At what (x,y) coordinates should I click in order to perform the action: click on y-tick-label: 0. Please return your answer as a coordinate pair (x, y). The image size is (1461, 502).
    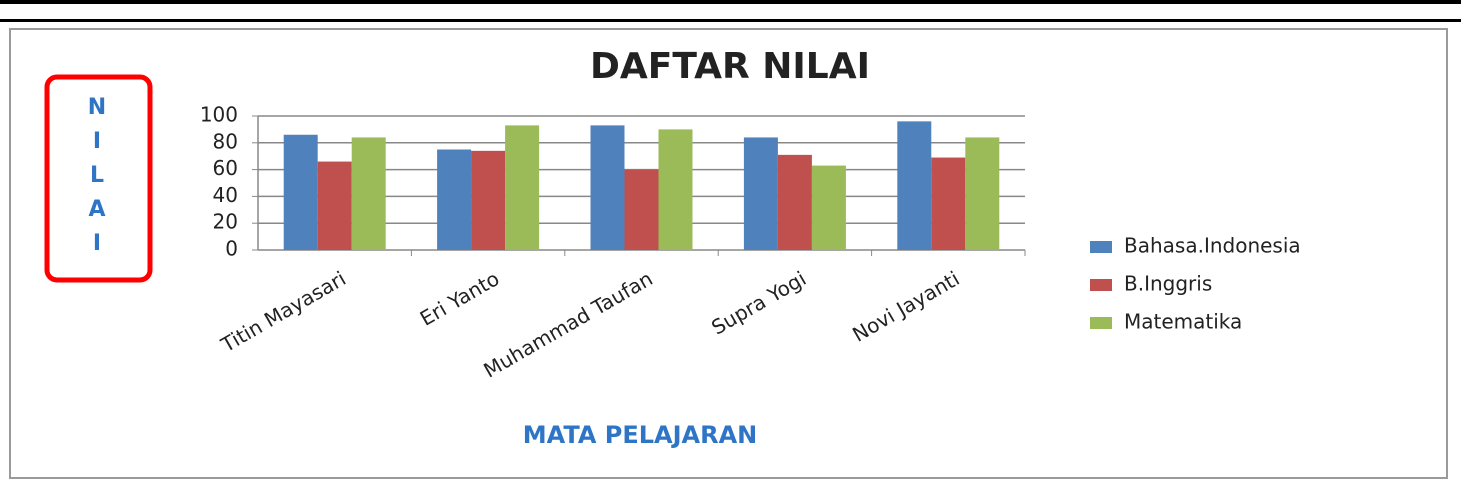
    Looking at the image, I should click on (231, 249).